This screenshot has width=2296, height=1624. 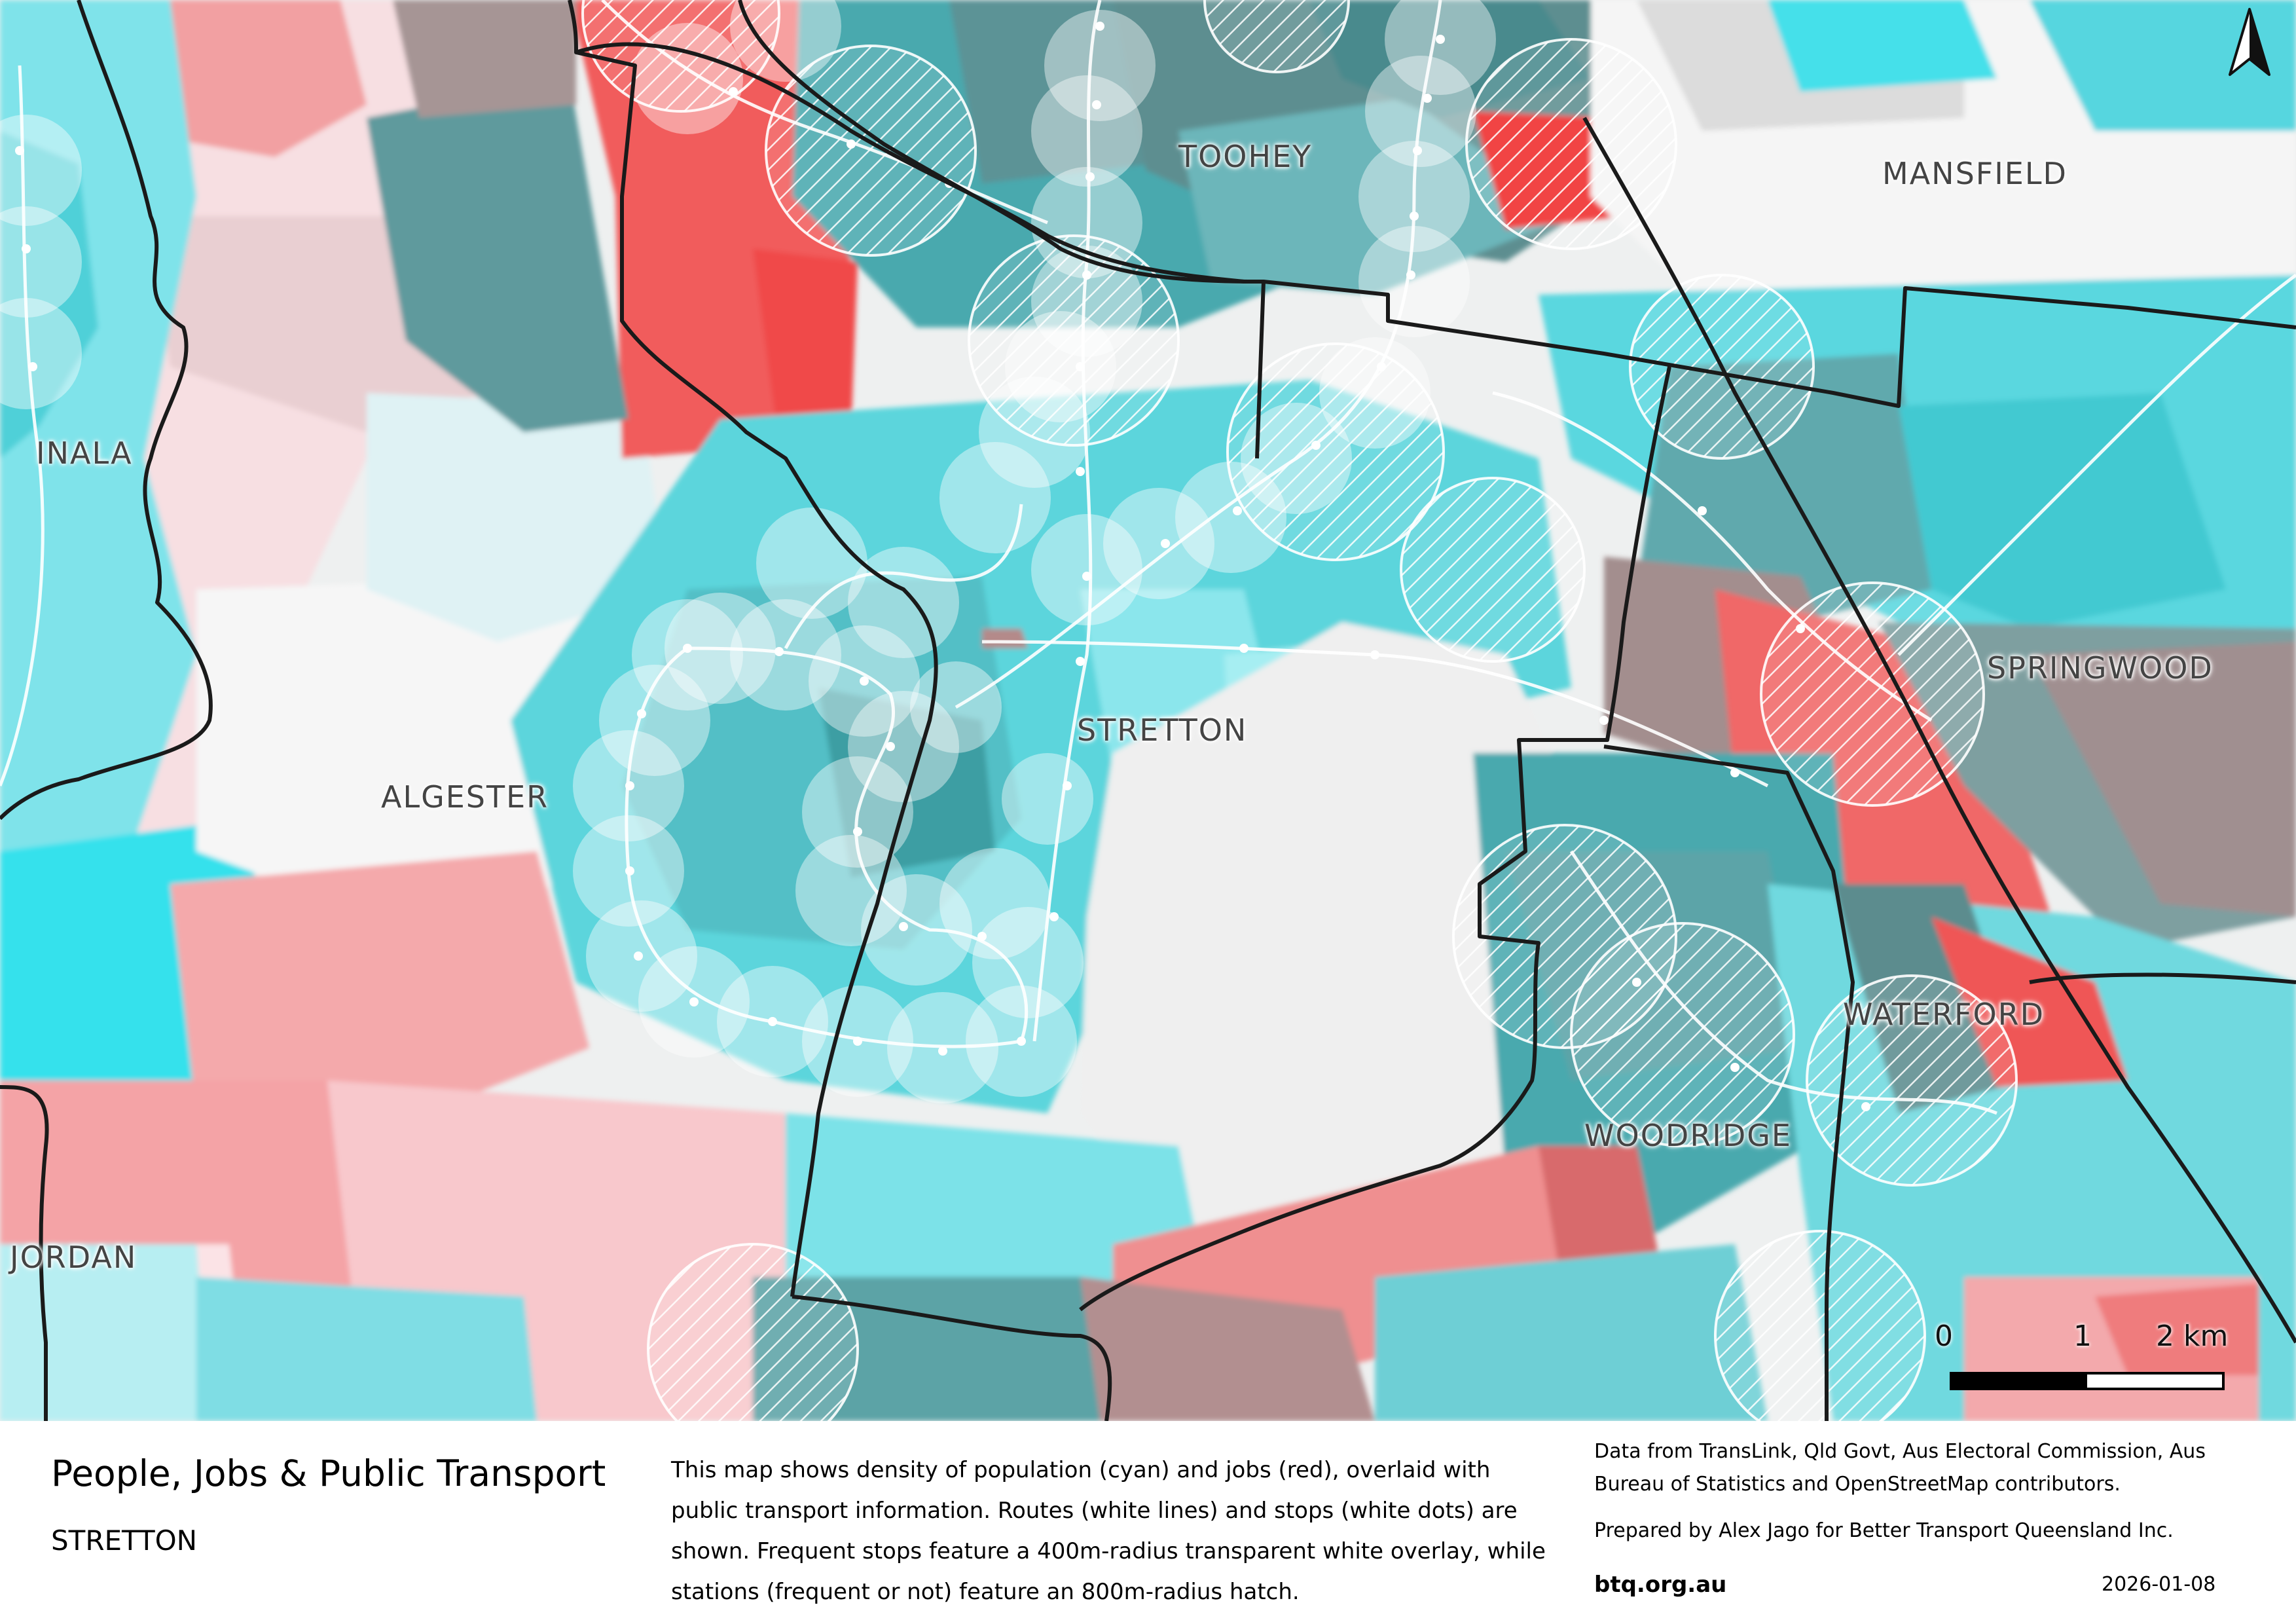 What do you see at coordinates (2082, 1362) in the screenshot?
I see `scale-bar: 0 1 2 km` at bounding box center [2082, 1362].